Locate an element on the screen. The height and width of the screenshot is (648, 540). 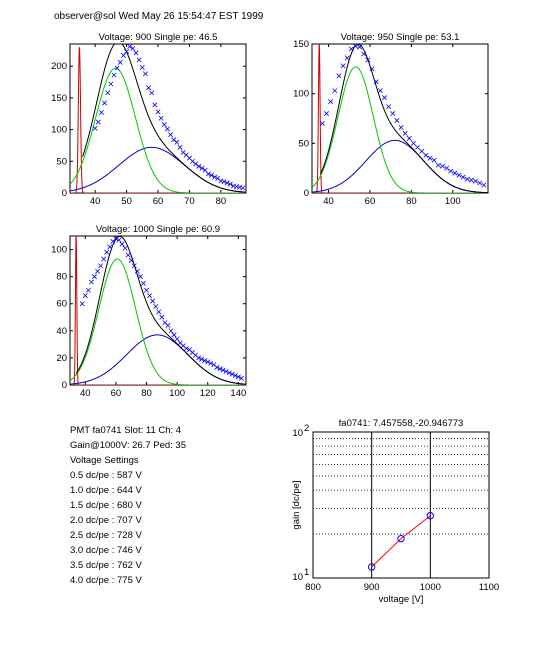
gain-data-point is located at coordinates (401, 538).